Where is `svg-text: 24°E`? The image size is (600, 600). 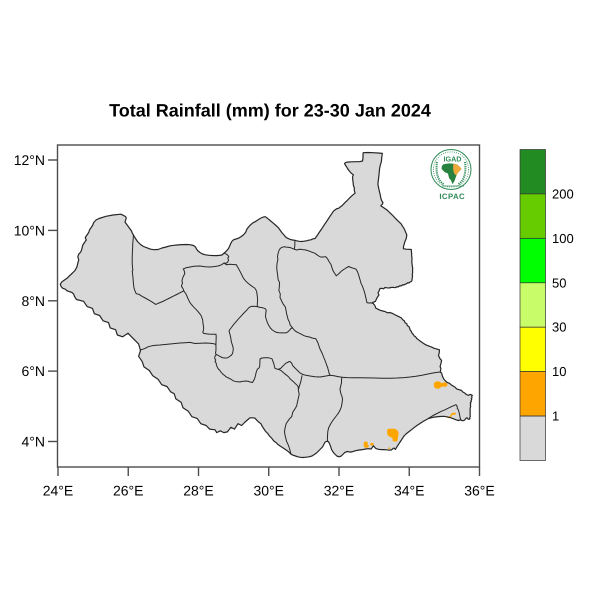 svg-text: 24°E is located at coordinates (58, 491).